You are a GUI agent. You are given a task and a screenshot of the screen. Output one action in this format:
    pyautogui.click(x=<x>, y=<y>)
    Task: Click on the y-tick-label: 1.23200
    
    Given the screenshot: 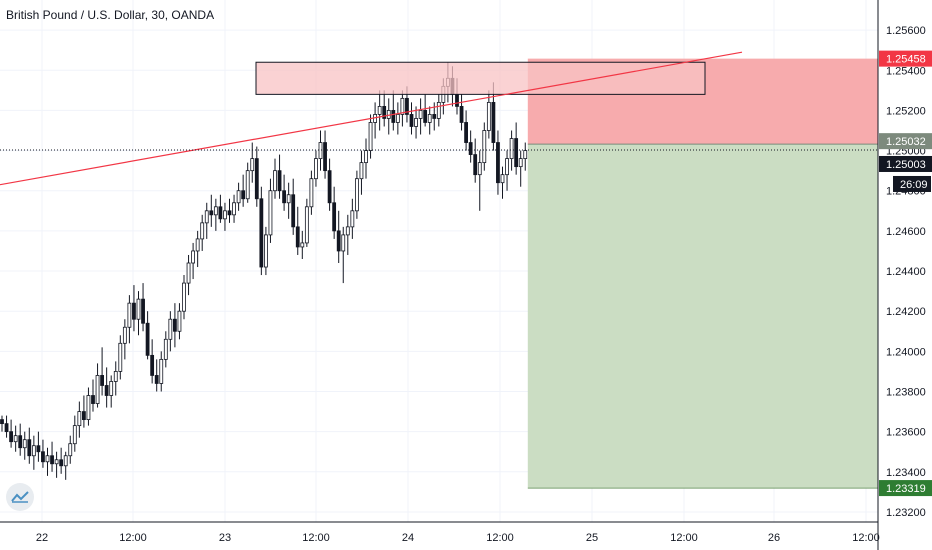 What is the action you would take?
    pyautogui.click(x=906, y=513)
    